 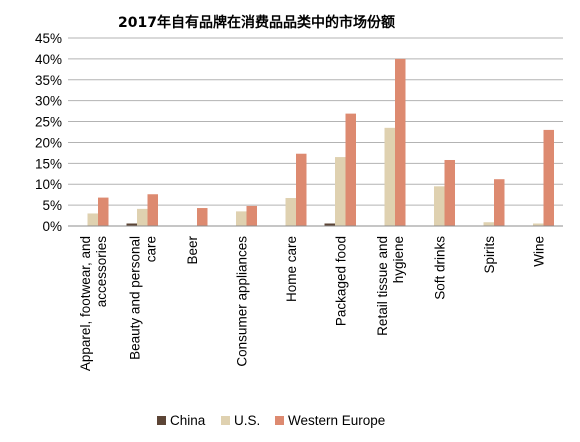 What do you see at coordinates (382, 286) in the screenshot?
I see `category-label-line: Retail tissue and` at bounding box center [382, 286].